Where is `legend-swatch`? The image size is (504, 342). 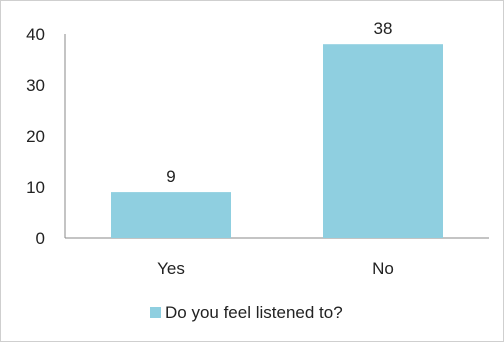
legend-swatch is located at coordinates (155, 312).